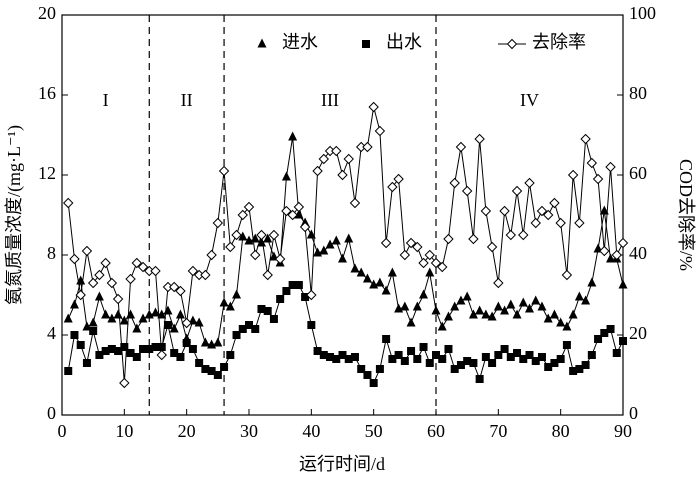 The image size is (700, 481). What do you see at coordinates (51, 253) in the screenshot?
I see `y-tick-label: 8` at bounding box center [51, 253].